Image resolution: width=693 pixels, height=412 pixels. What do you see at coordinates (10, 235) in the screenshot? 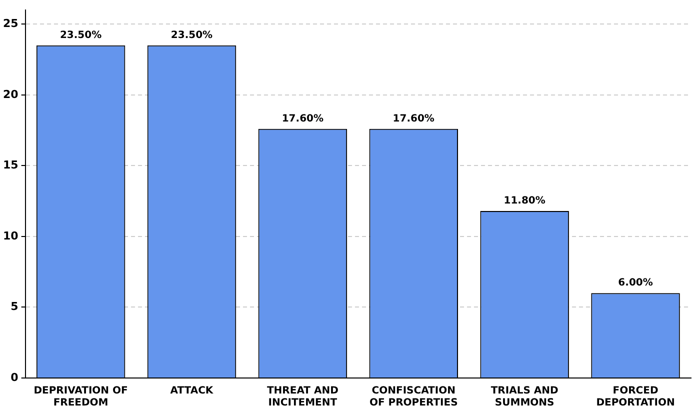
I see `y-tick-label: 10` at bounding box center [10, 235].